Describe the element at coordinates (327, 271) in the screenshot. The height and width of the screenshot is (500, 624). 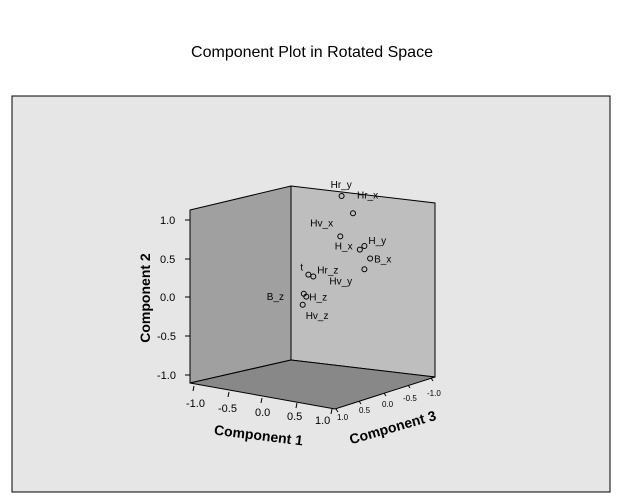
I see `data-point-label: Hr_z` at that location.